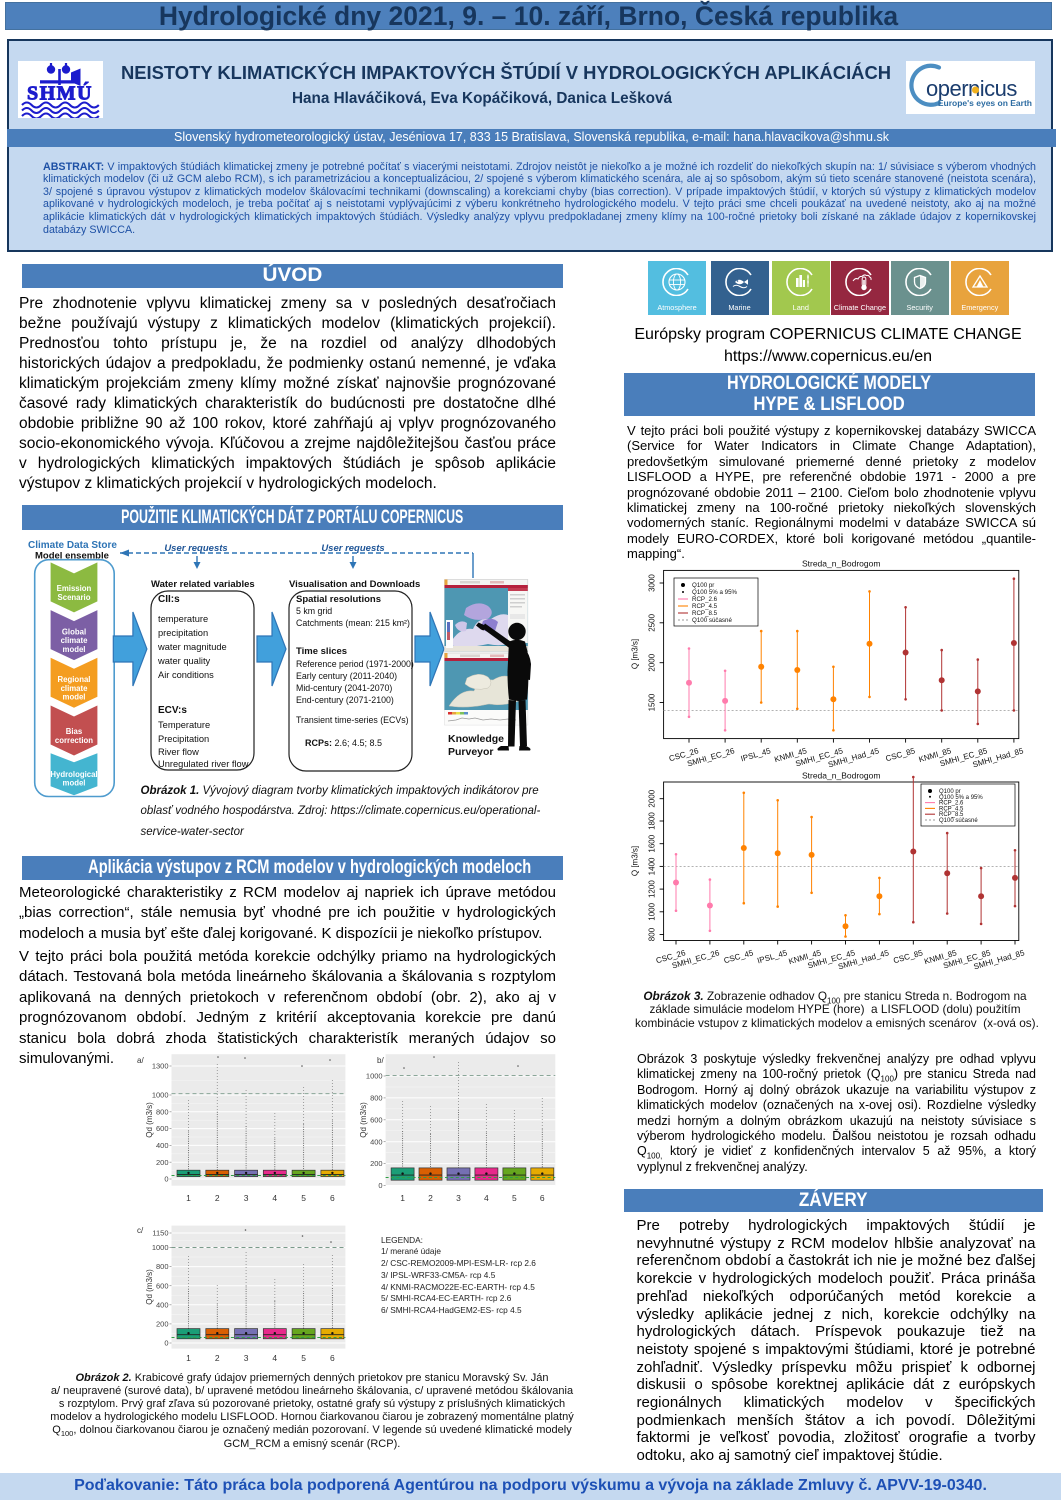  Describe the element at coordinates (203, 764) in the screenshot. I see `svg-text: Unregulated river flow` at that location.